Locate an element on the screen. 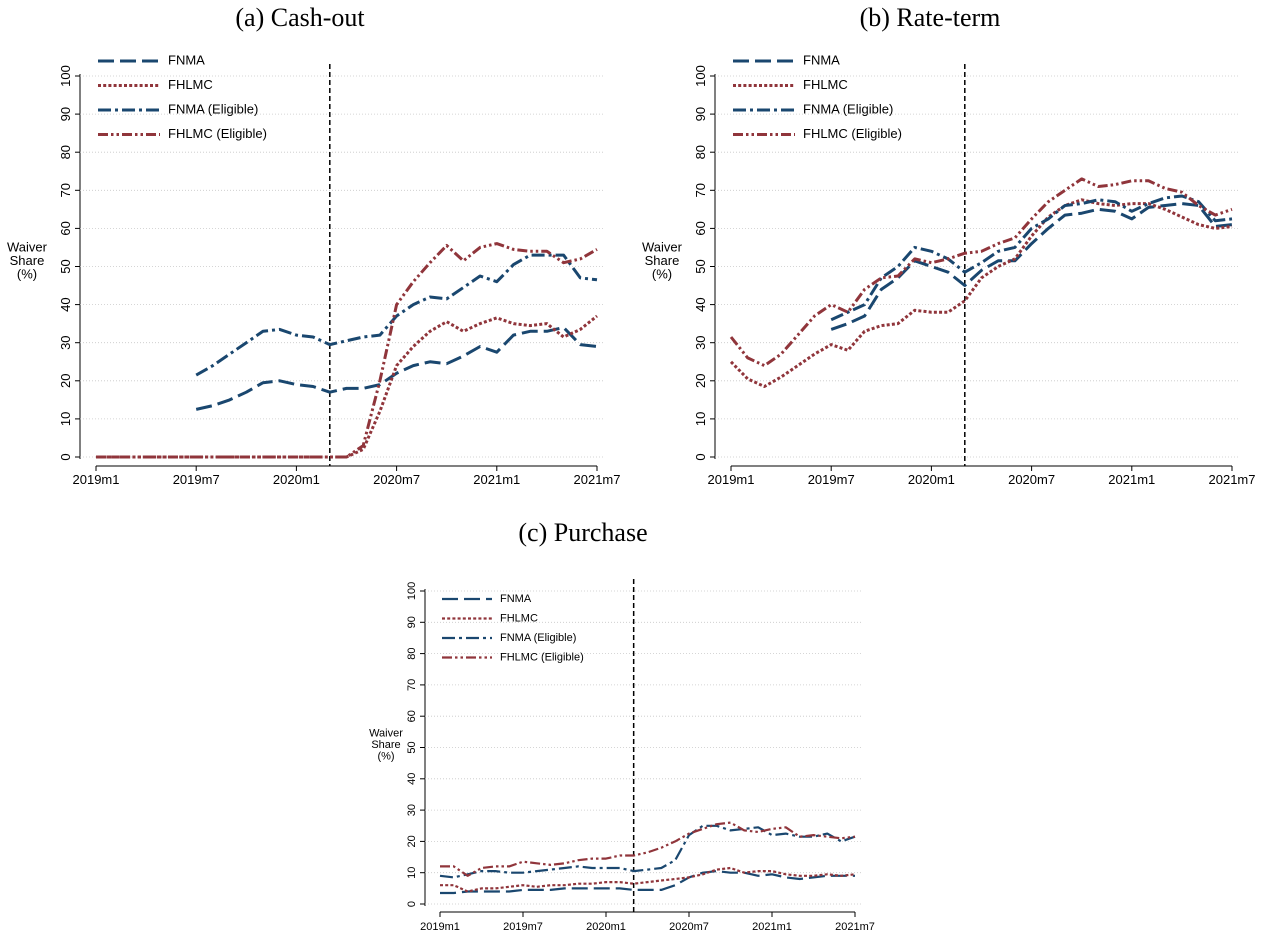 Image resolution: width=1270 pixels, height=936 pixels. chart-title: (c) Purchase is located at coordinates (582, 532).